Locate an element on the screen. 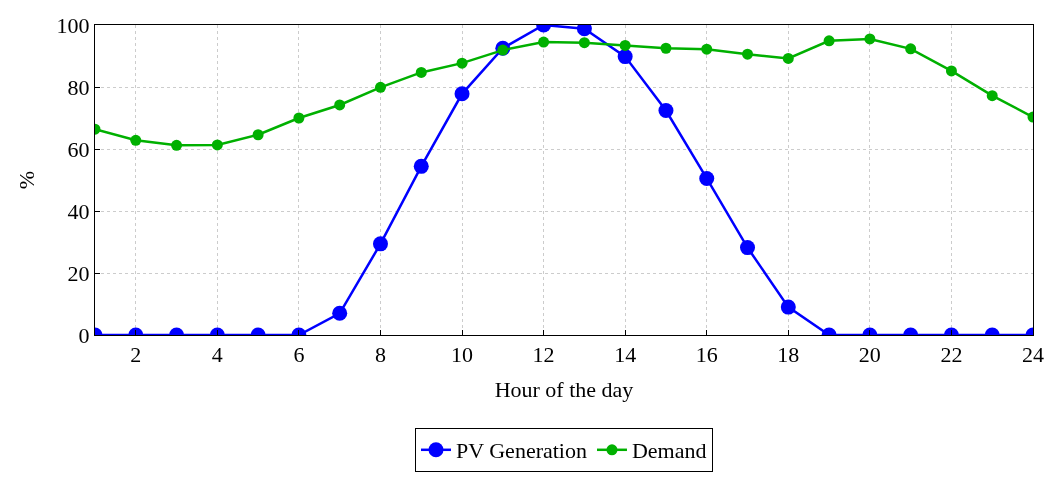 The height and width of the screenshot is (484, 1056). x-tick-label: 8 is located at coordinates (380, 355).